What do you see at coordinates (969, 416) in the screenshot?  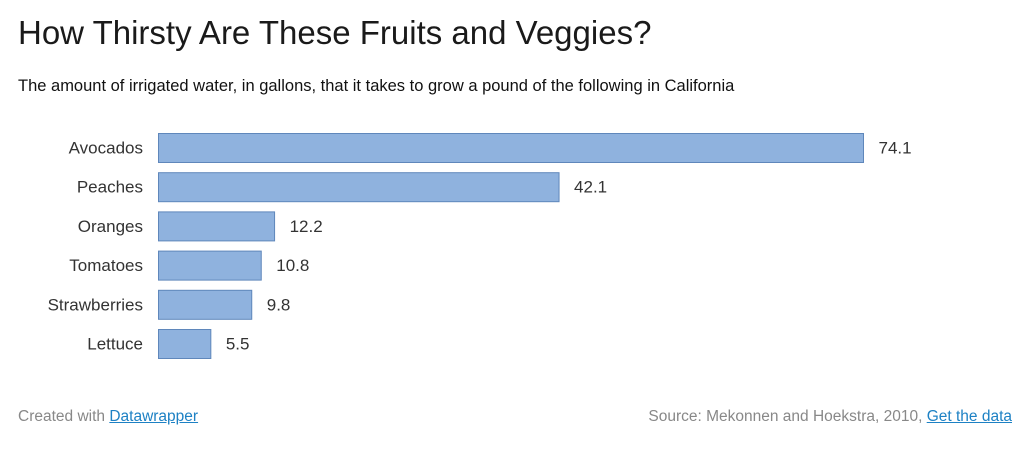 I see `get-the-data-link: Get the data` at bounding box center [969, 416].